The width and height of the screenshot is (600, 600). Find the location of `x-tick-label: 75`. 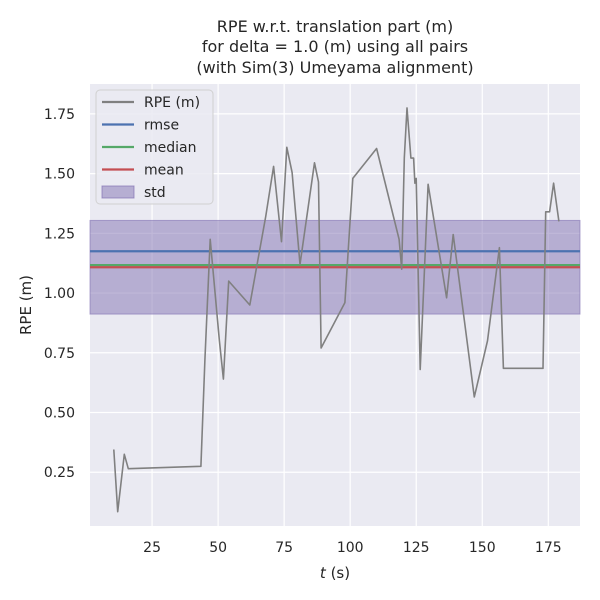

x-tick-label: 75 is located at coordinates (284, 548).